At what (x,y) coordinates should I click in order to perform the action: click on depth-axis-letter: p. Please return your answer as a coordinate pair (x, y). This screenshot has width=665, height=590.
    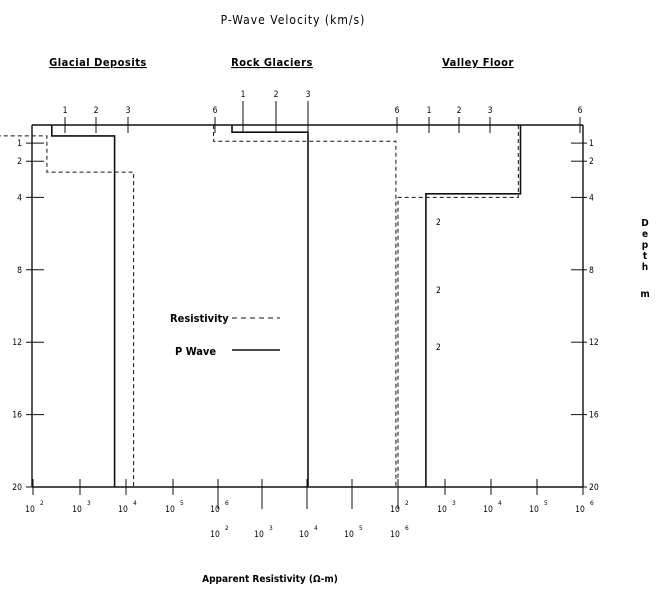
    Looking at the image, I should click on (645, 245).